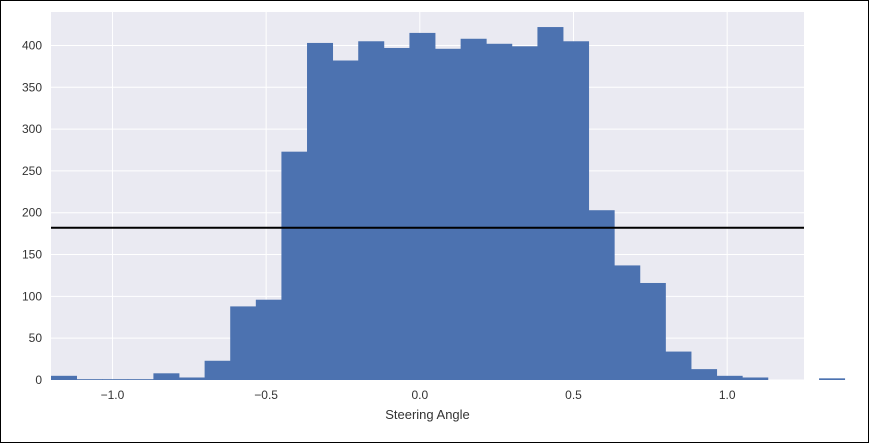 The width and height of the screenshot is (869, 443). Describe the element at coordinates (38, 380) in the screenshot. I see `y-tick-label: 0` at that location.